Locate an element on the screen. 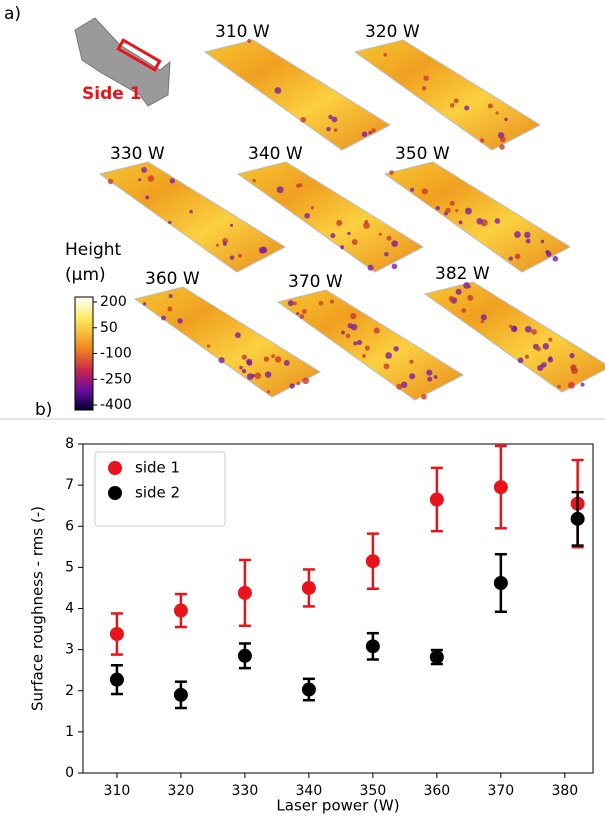  colorbar-title: (µm) is located at coordinates (85, 275).